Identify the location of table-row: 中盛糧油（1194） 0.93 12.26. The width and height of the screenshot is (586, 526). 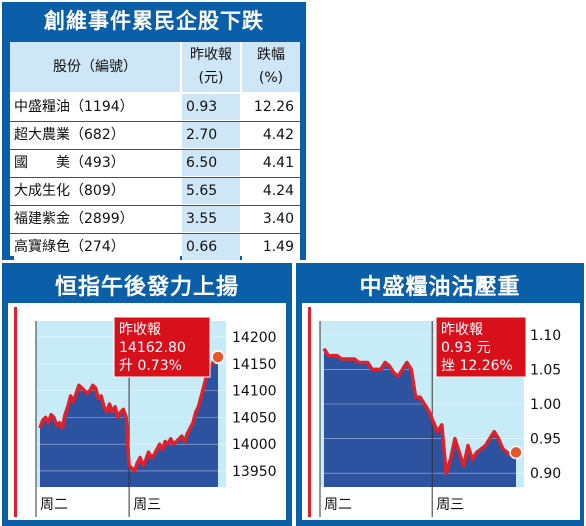
(155, 107).